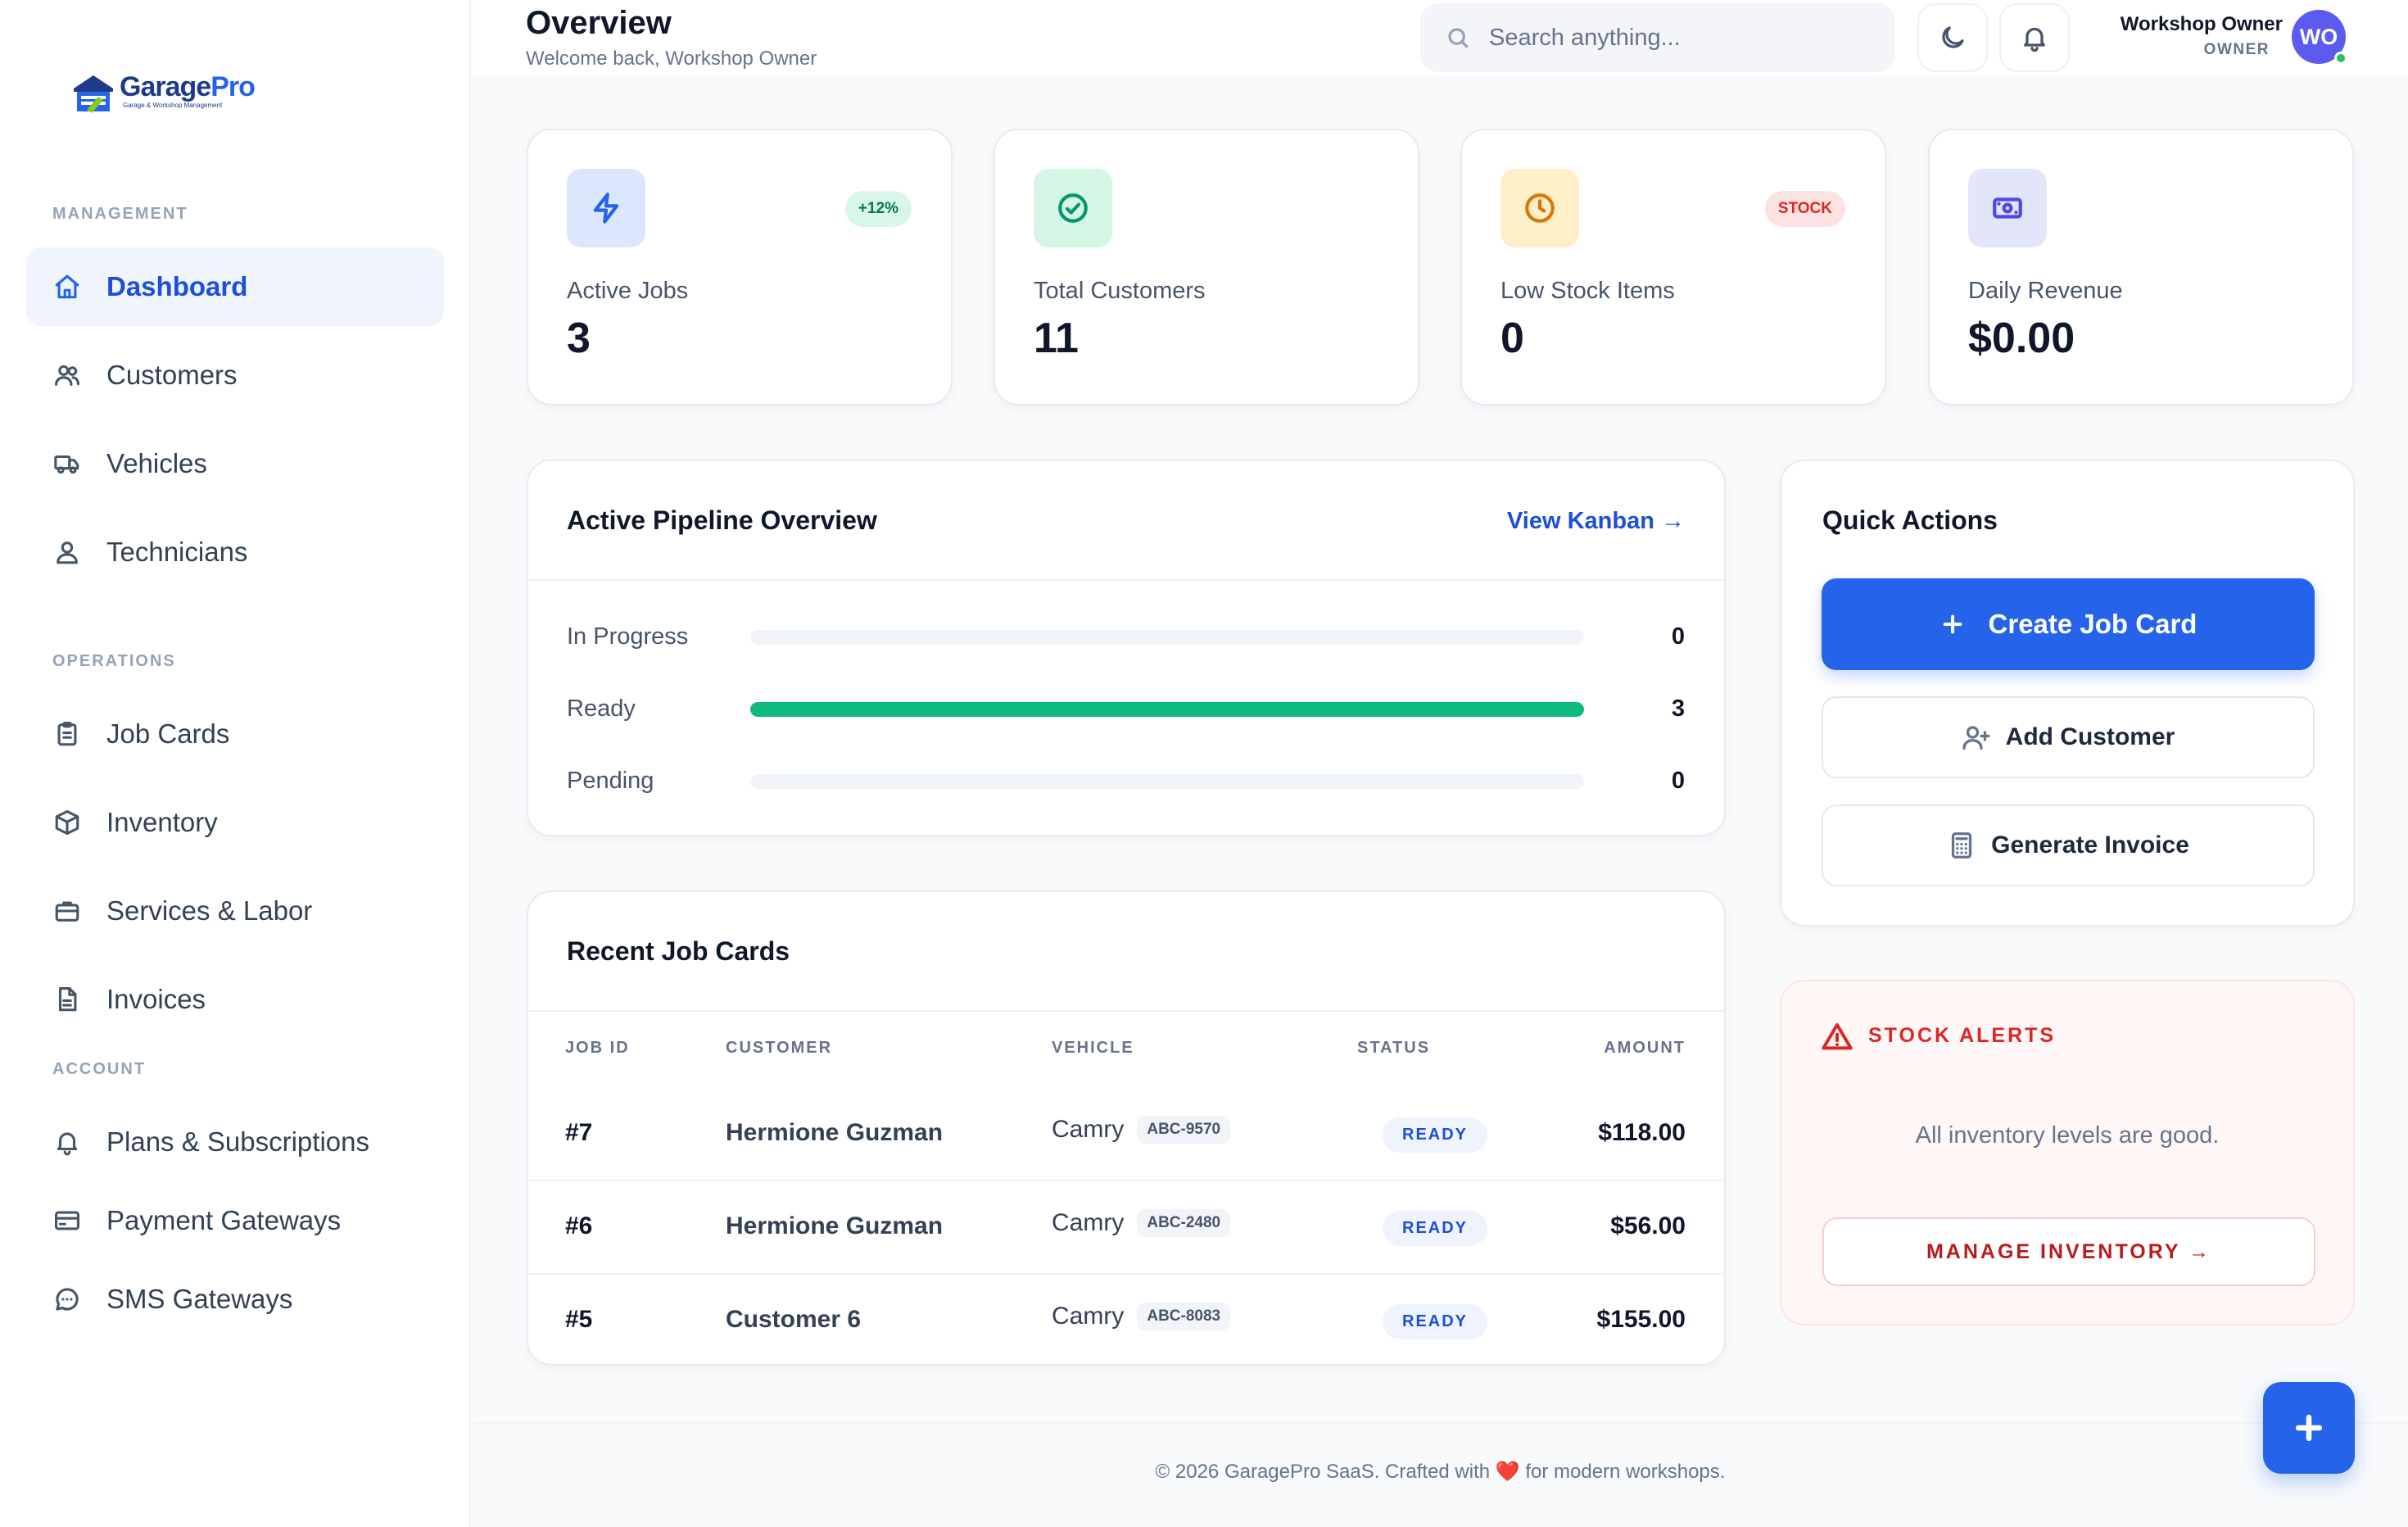 The image size is (2408, 1527). I want to click on footer-divider, so click(1440, 1423).